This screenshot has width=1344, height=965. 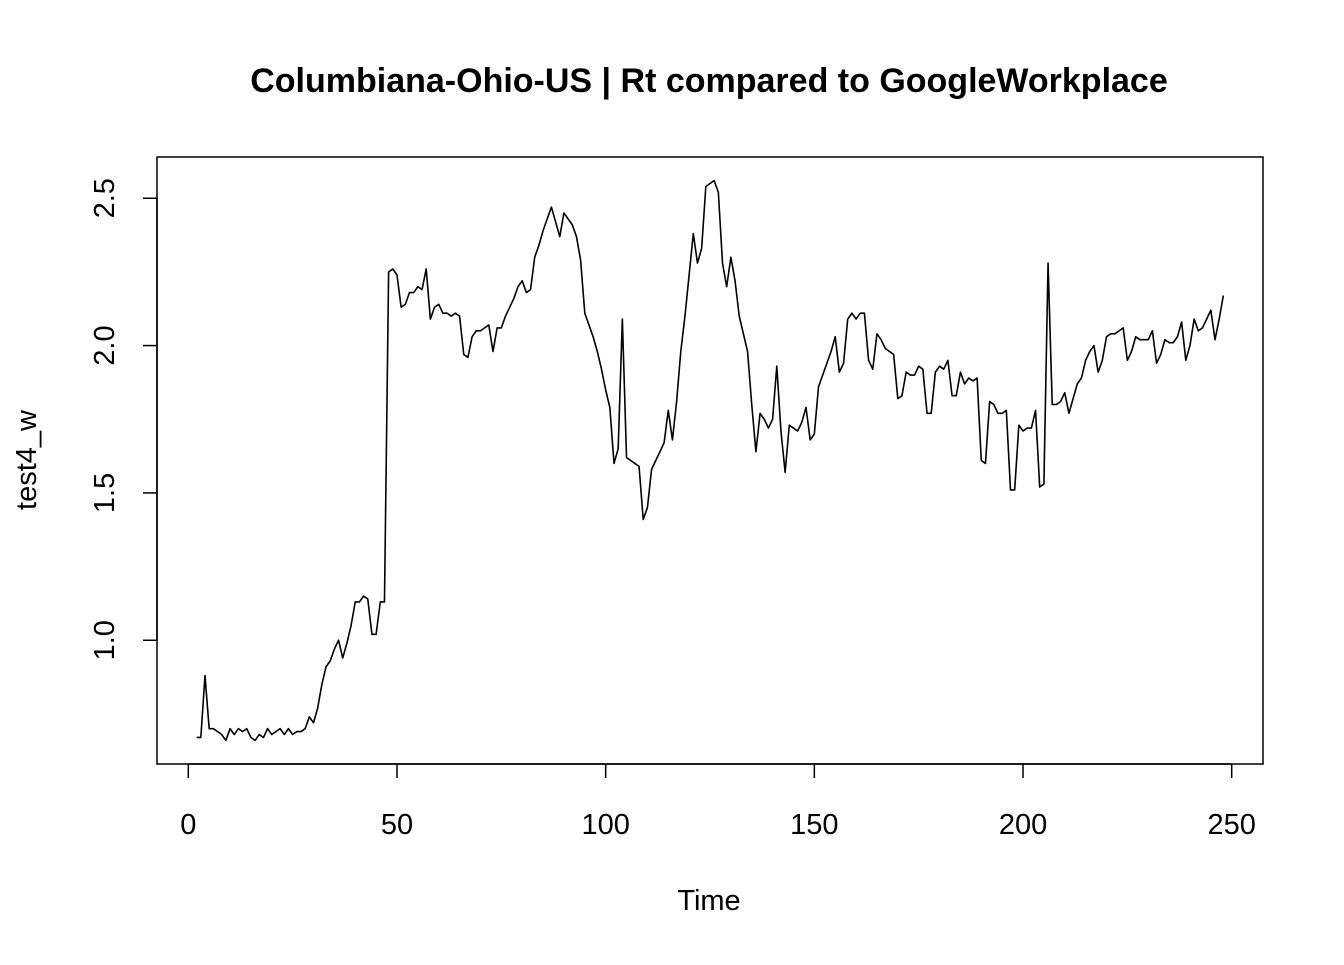 What do you see at coordinates (605, 825) in the screenshot?
I see `x-tick-label: 100` at bounding box center [605, 825].